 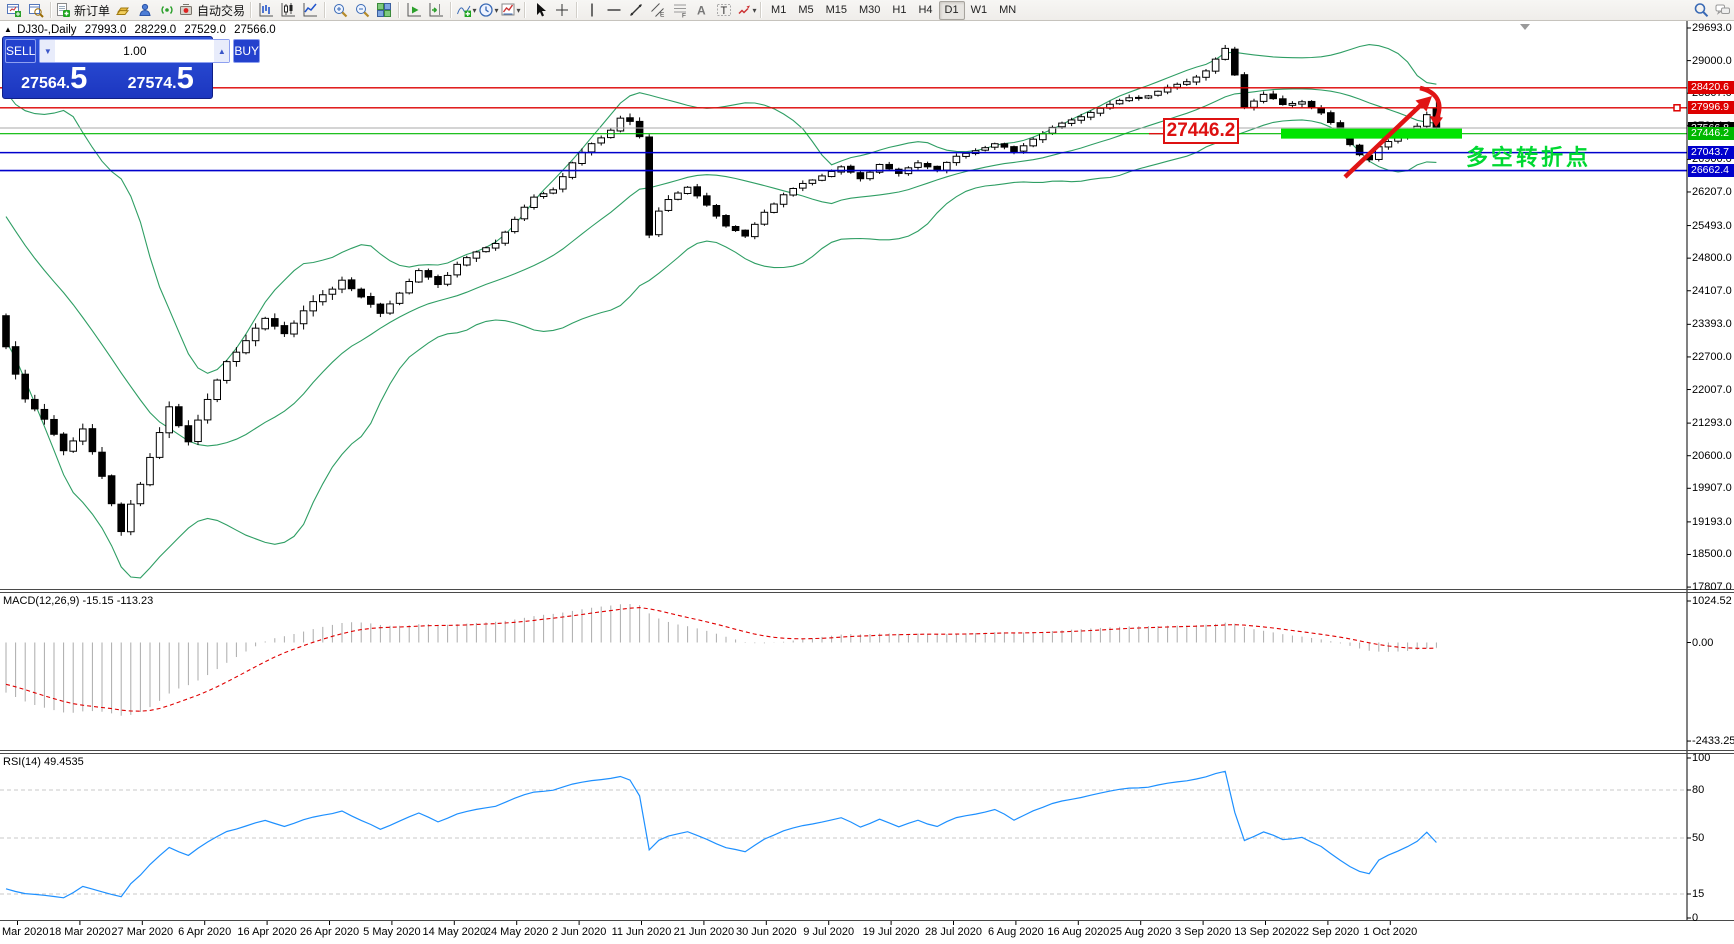 I want to click on volume-increase-button: ▲, so click(x=222, y=51).